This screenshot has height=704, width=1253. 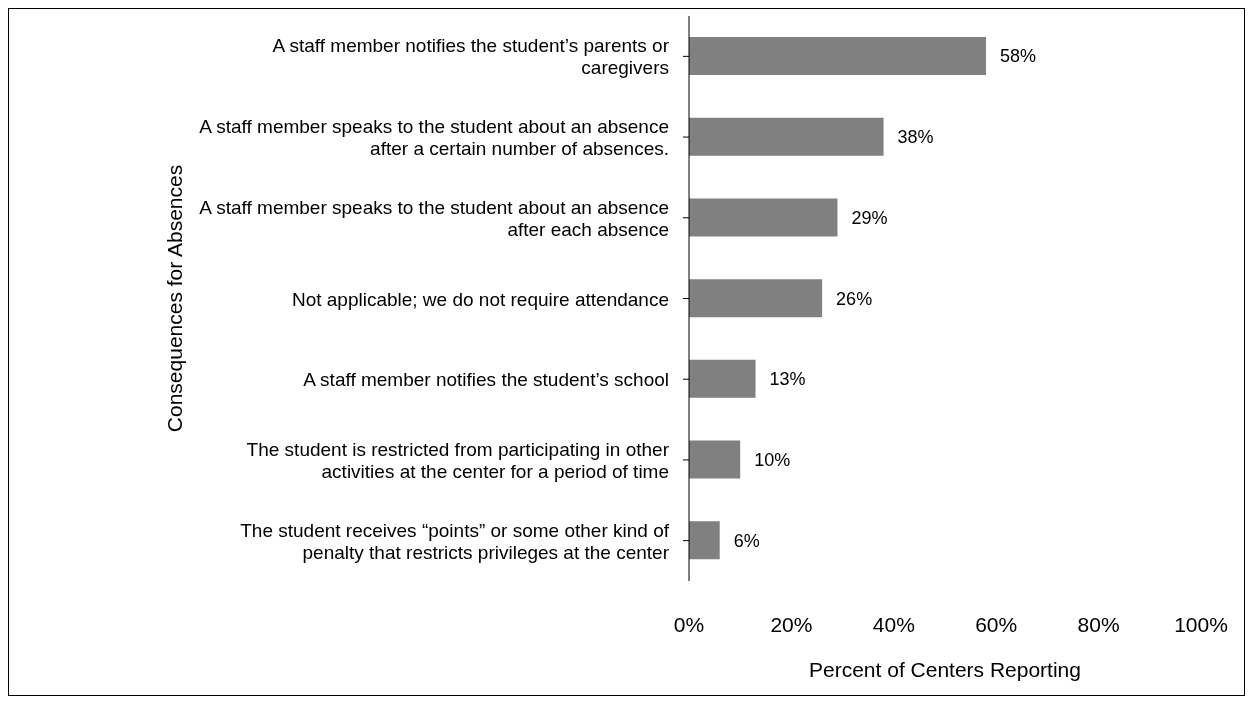 What do you see at coordinates (772, 459) in the screenshot?
I see `data-label: 10%` at bounding box center [772, 459].